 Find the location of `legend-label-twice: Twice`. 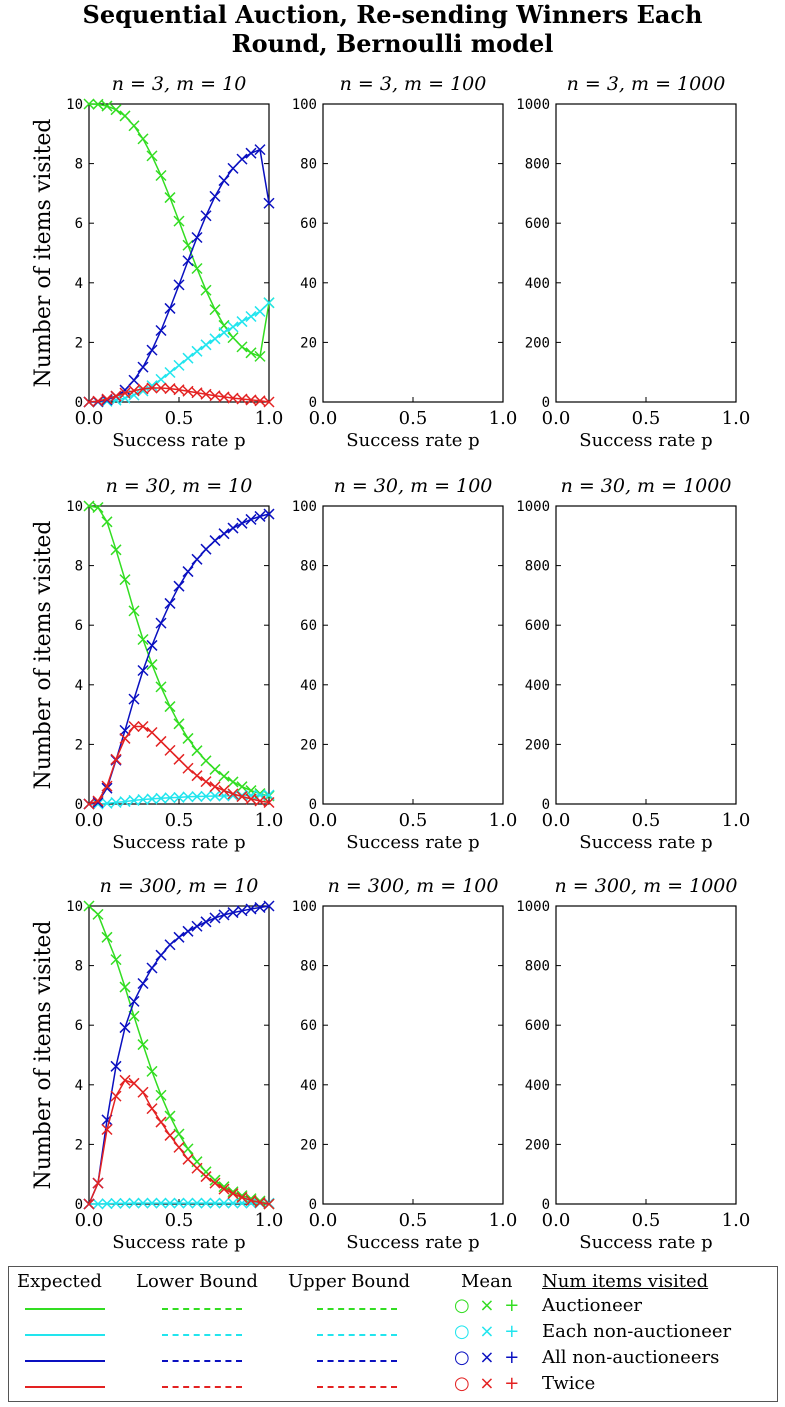

legend-label-twice: Twice is located at coordinates (569, 1383).